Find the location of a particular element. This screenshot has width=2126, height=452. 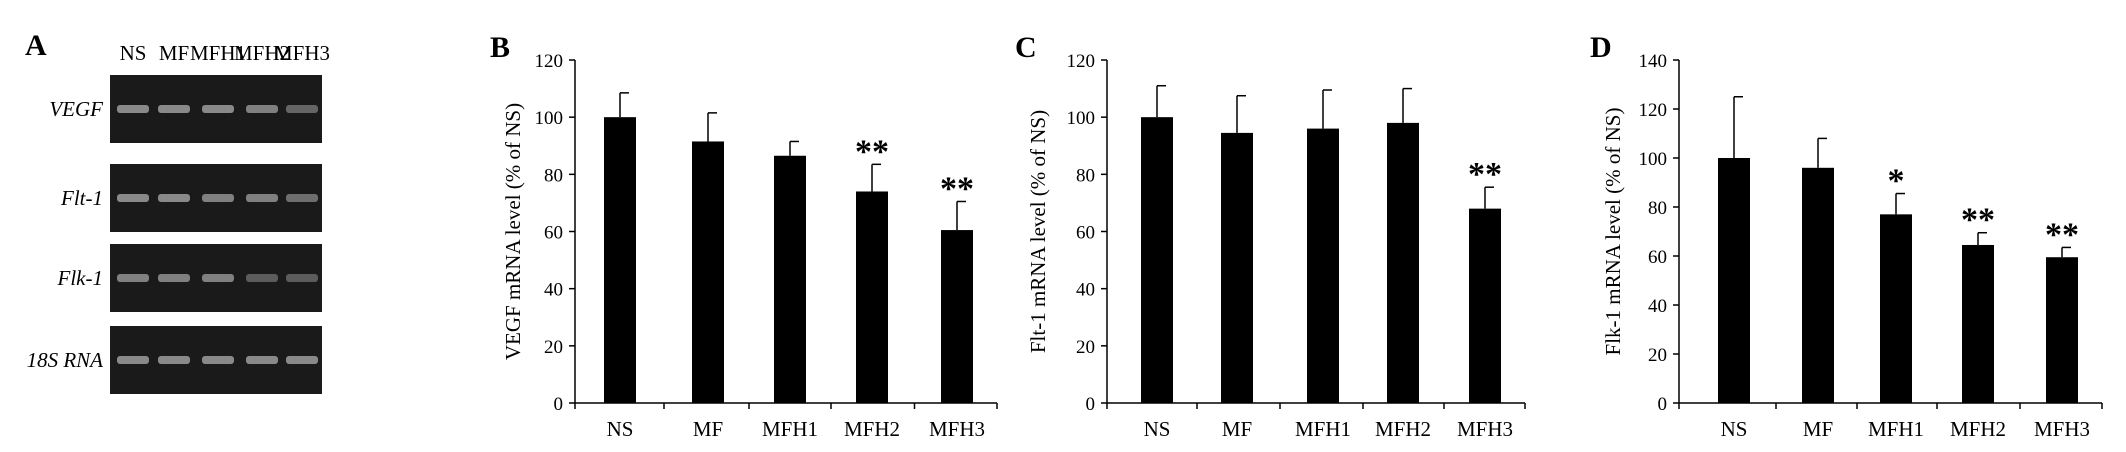

y-tick-label: 140 is located at coordinates (1653, 61).